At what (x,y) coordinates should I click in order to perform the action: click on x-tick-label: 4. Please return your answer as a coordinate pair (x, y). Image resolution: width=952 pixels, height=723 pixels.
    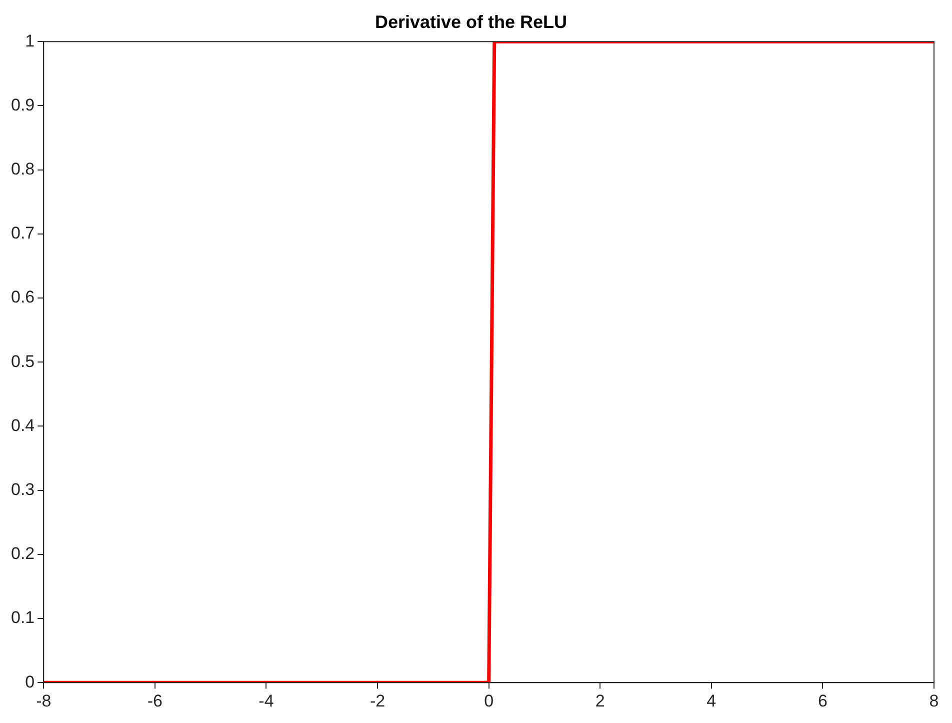
    Looking at the image, I should click on (711, 700).